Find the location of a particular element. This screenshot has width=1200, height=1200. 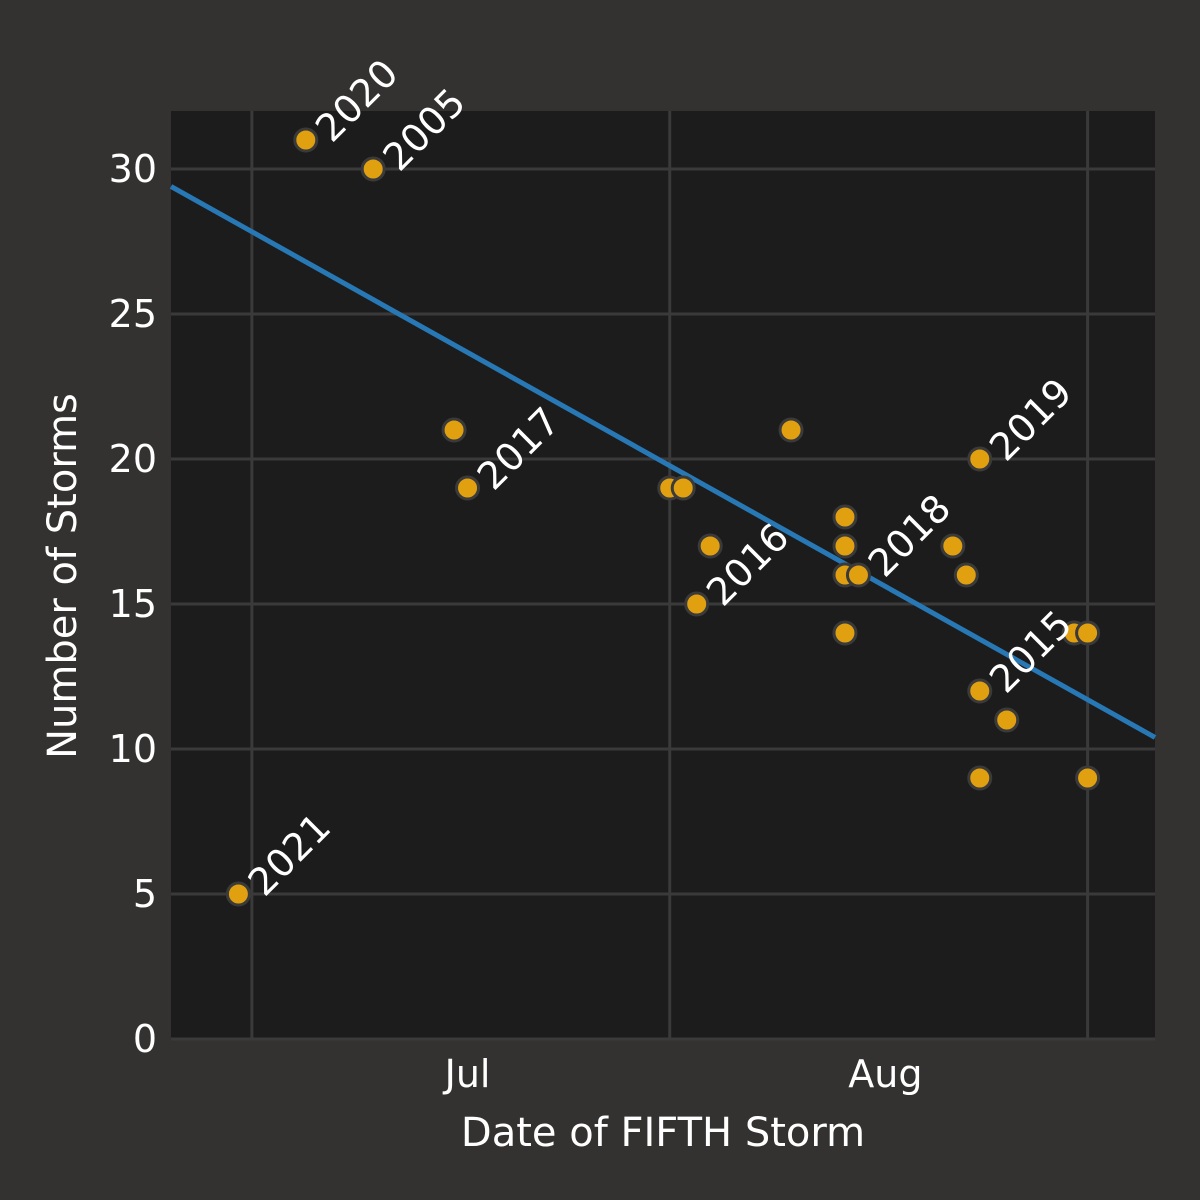

y-tick-label: 20 is located at coordinates (133, 459).